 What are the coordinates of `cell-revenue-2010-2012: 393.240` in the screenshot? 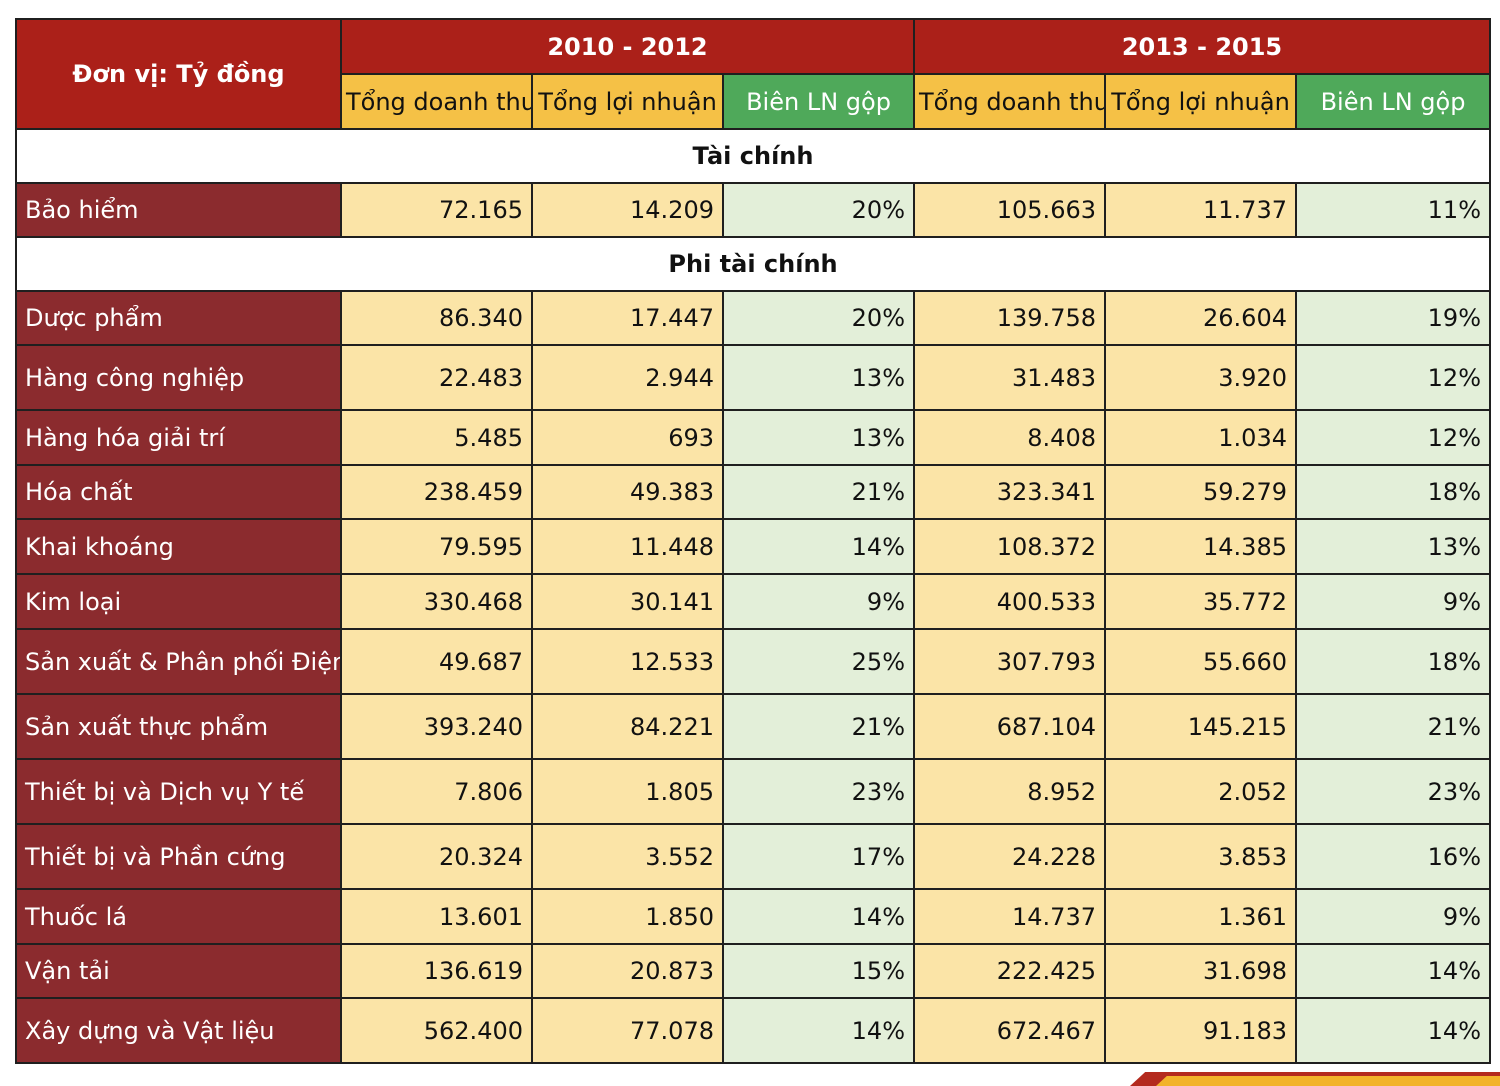 It's located at (436, 726).